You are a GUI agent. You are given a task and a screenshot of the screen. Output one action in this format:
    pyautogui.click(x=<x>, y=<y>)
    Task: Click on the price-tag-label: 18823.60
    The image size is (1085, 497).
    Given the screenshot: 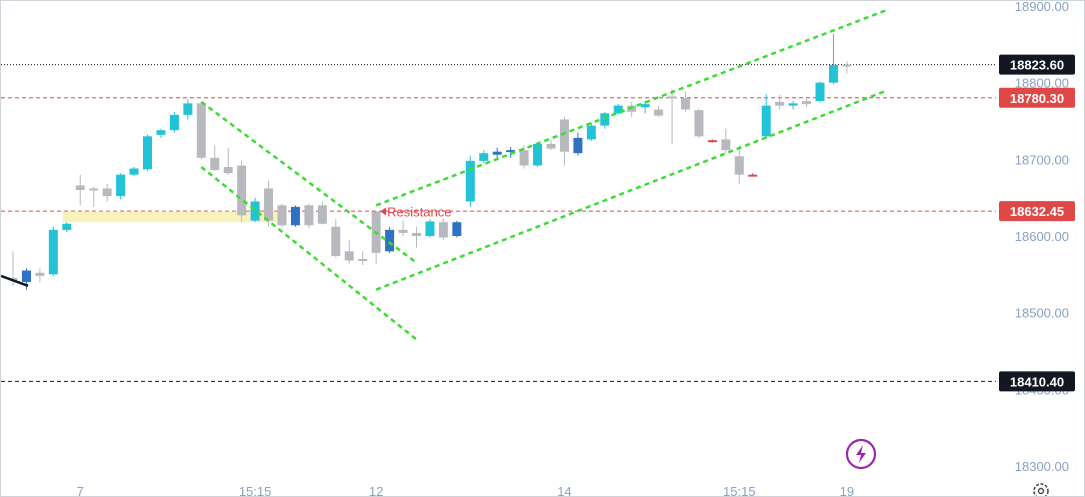 What is the action you would take?
    pyautogui.click(x=1037, y=65)
    